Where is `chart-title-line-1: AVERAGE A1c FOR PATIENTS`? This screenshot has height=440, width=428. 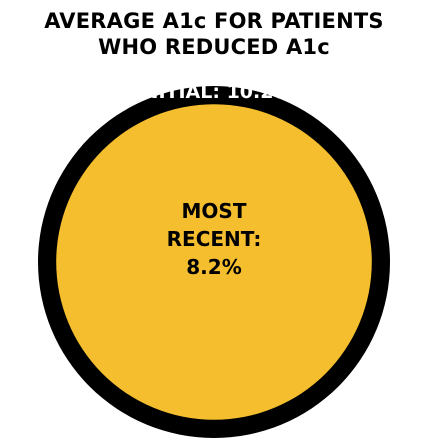 chart-title-line-1: AVERAGE A1c FOR PATIENTS is located at coordinates (214, 21).